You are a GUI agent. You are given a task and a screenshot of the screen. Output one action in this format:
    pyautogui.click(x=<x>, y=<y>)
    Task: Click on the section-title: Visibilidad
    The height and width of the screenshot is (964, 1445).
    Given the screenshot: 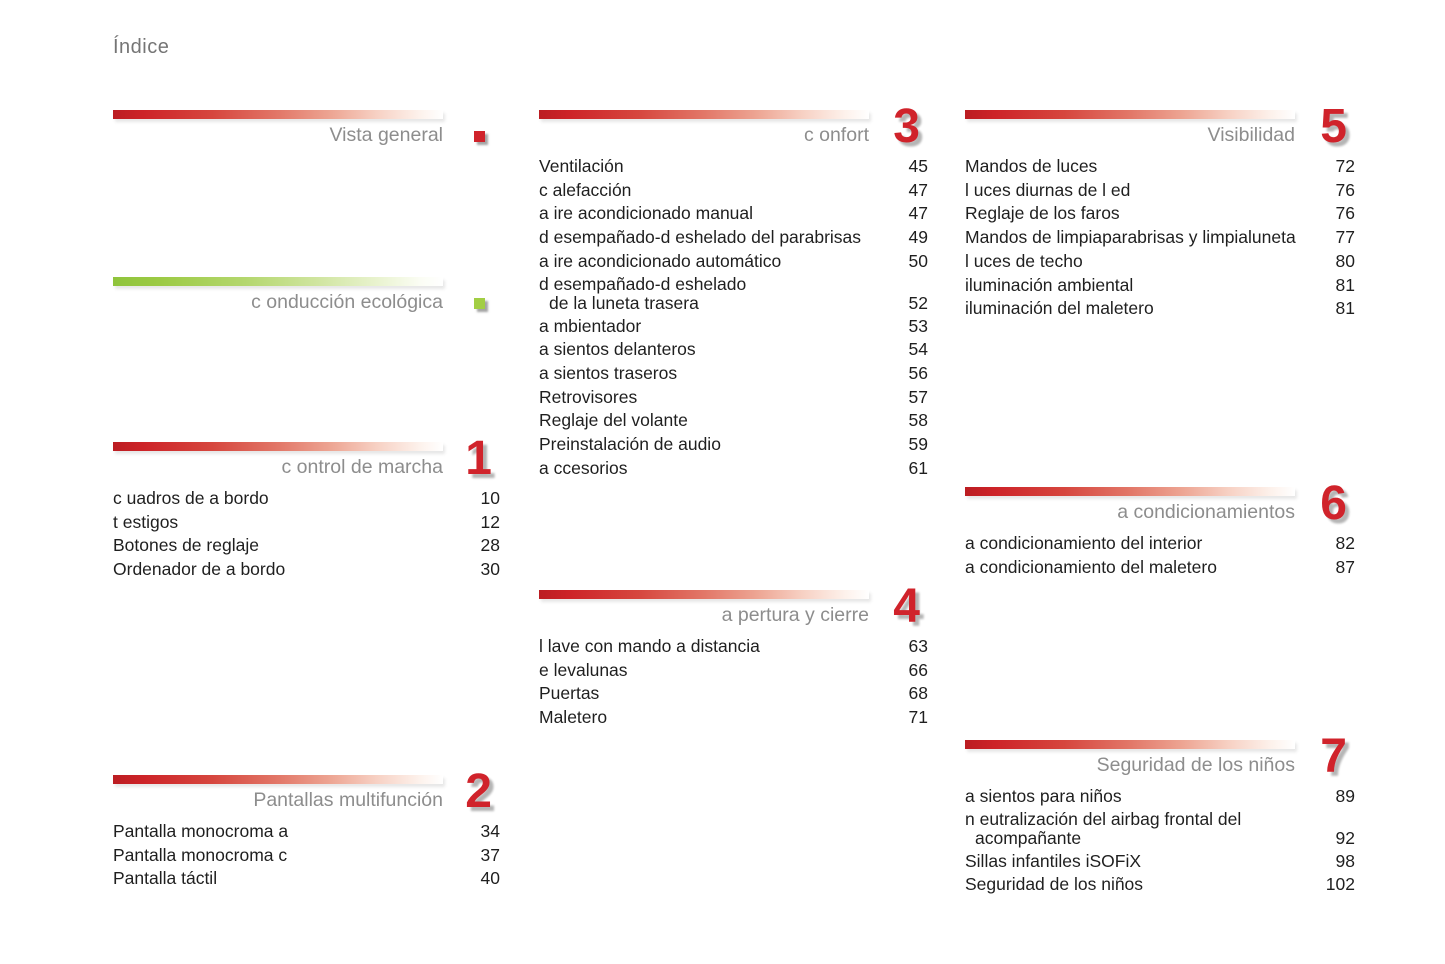 What is the action you would take?
    pyautogui.click(x=1251, y=135)
    